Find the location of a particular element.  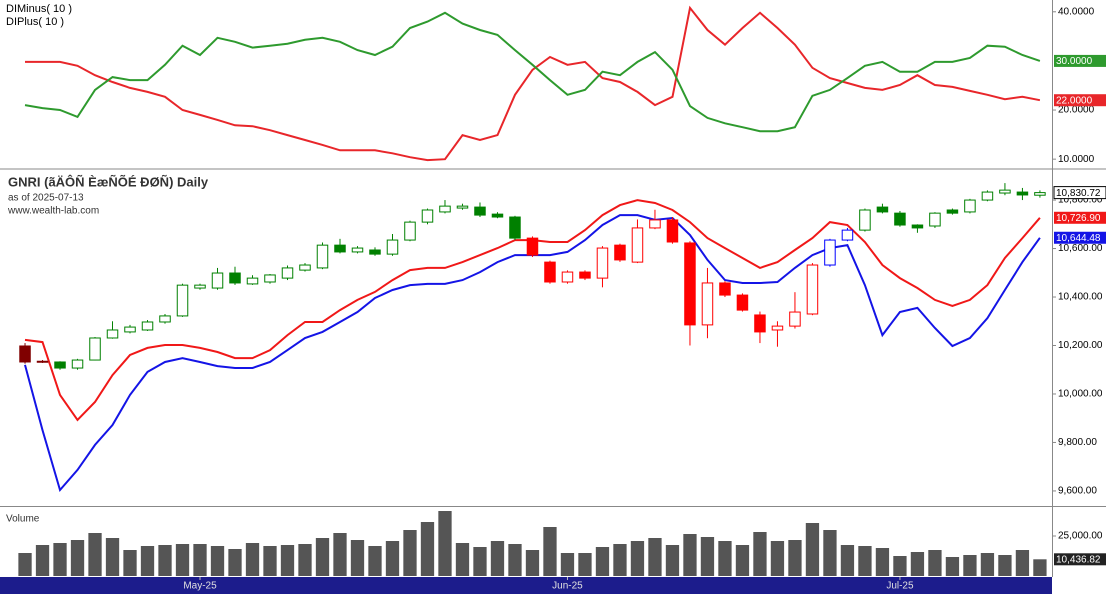

y-tick-label: 9,600.00 is located at coordinates (1077, 491).